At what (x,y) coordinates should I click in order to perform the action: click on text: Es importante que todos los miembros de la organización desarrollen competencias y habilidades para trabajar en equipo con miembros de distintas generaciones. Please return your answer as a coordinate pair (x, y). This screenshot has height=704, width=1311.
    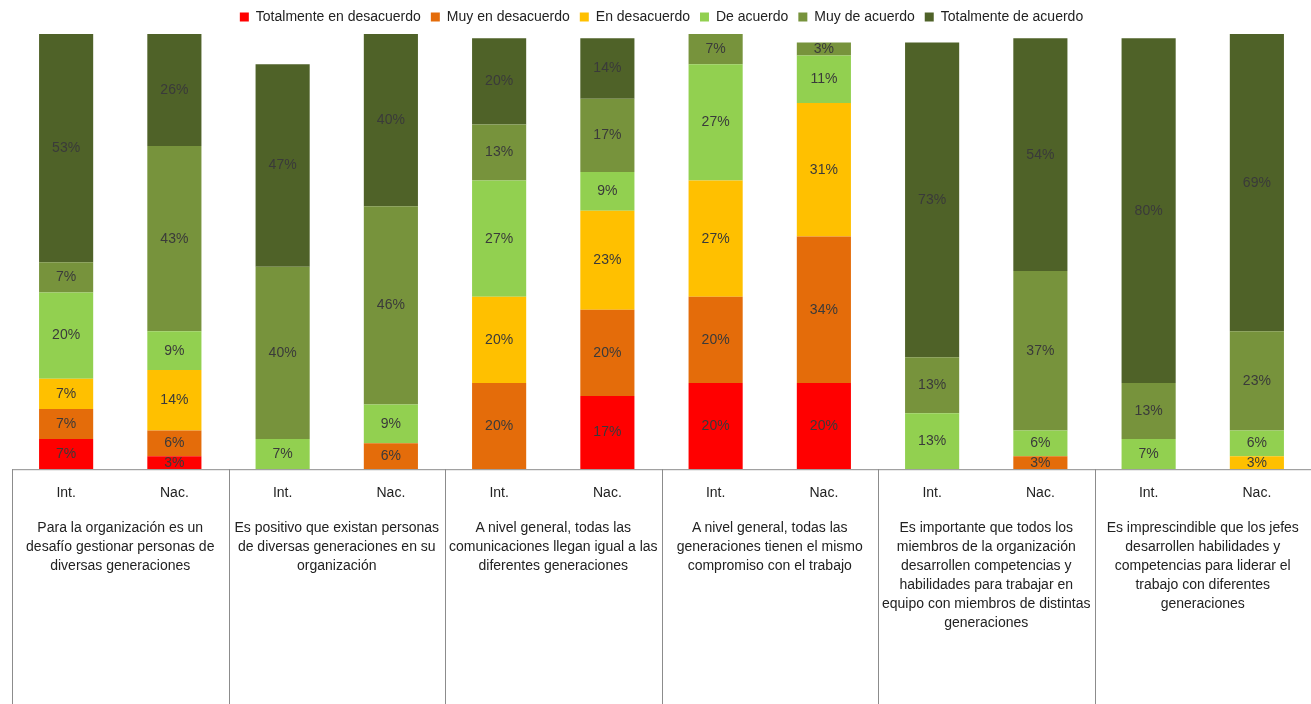
    Looking at the image, I should click on (986, 575).